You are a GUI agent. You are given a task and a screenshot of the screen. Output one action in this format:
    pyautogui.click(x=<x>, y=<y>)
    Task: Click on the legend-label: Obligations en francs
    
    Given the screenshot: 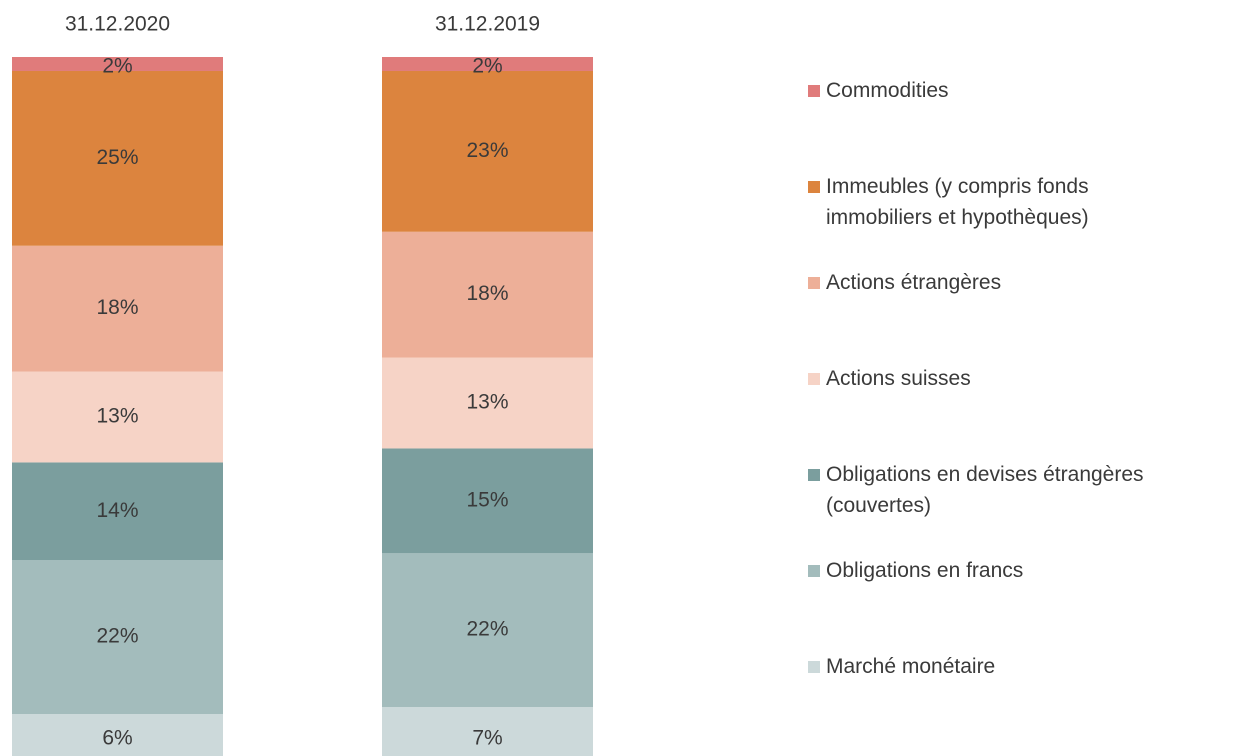 What is the action you would take?
    pyautogui.click(x=925, y=570)
    